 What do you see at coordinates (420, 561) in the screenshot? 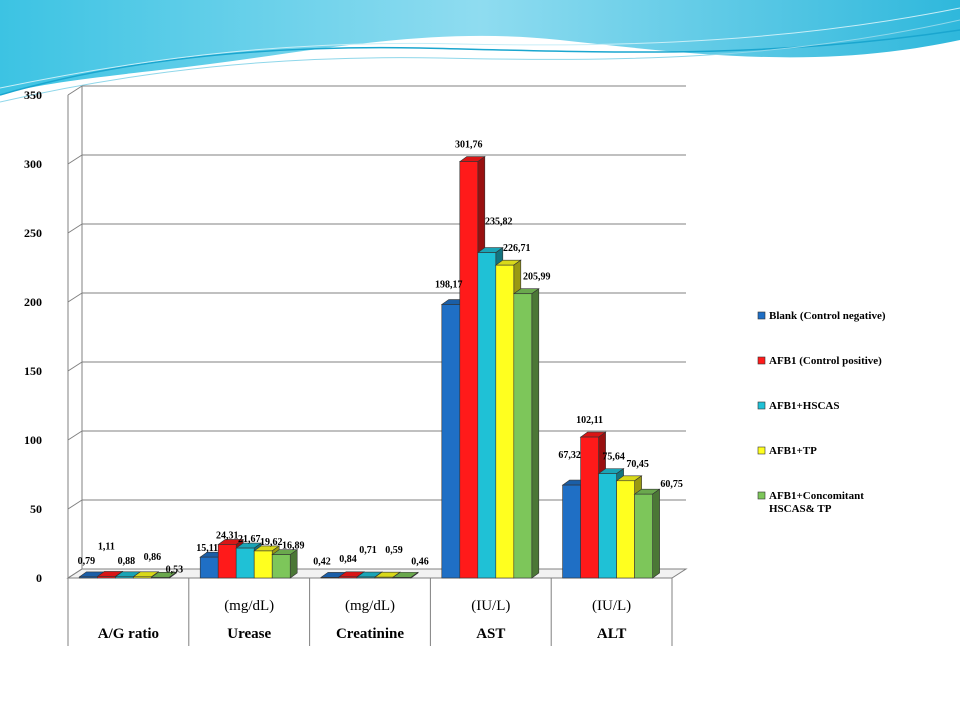
I see `data-label: 0,46` at bounding box center [420, 561].